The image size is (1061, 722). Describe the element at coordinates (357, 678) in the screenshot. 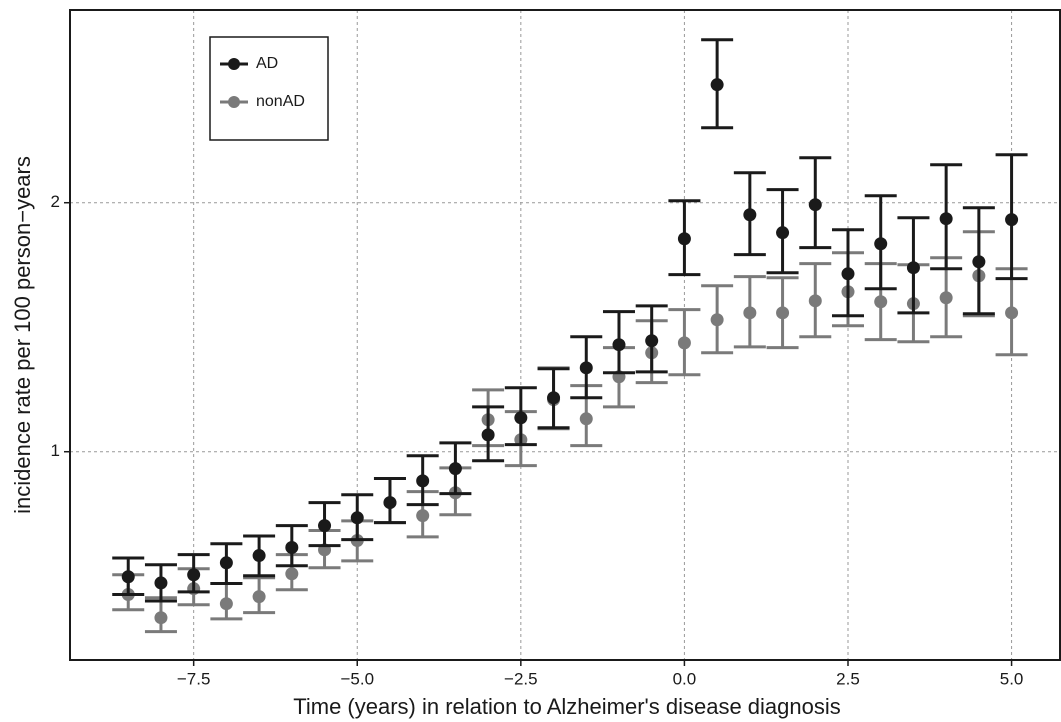

I see `x-tick-label: −5.0` at that location.